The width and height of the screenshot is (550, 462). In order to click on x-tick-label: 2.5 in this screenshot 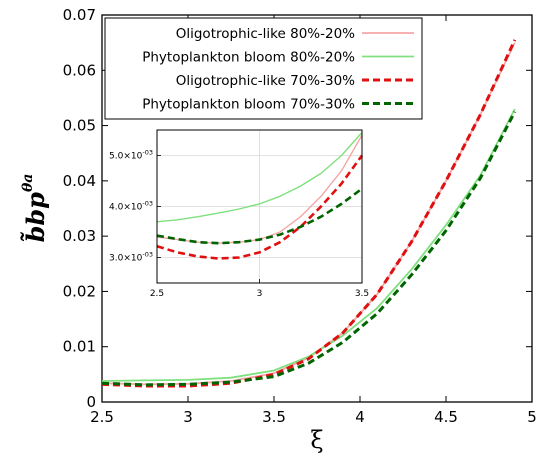, I will do `click(102, 417)`.